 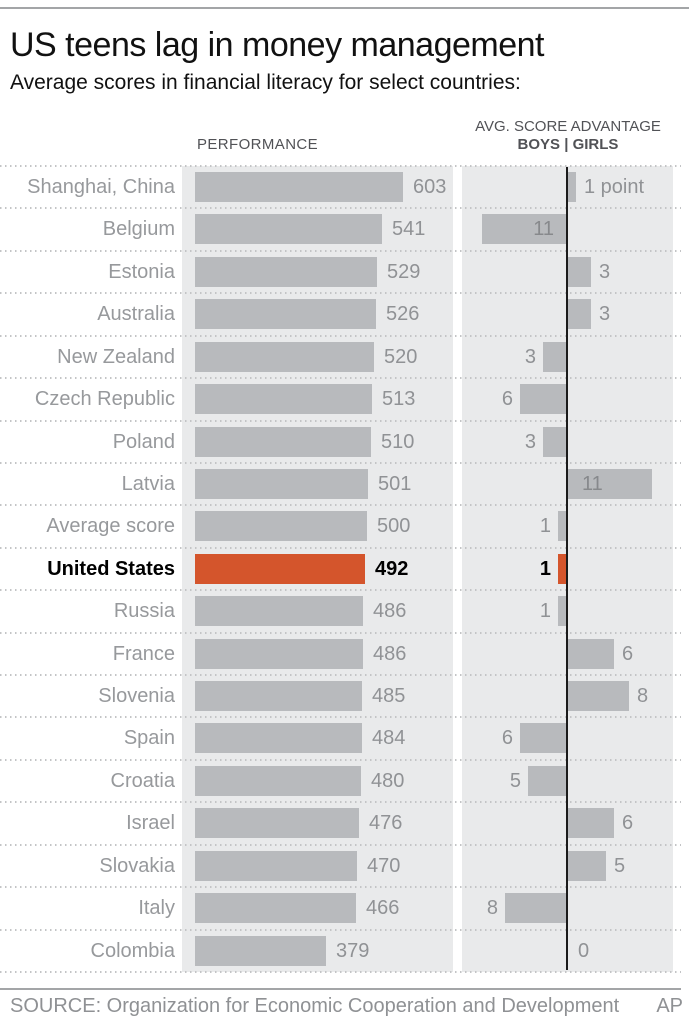 What do you see at coordinates (156, 908) in the screenshot?
I see `country-label: Italy` at bounding box center [156, 908].